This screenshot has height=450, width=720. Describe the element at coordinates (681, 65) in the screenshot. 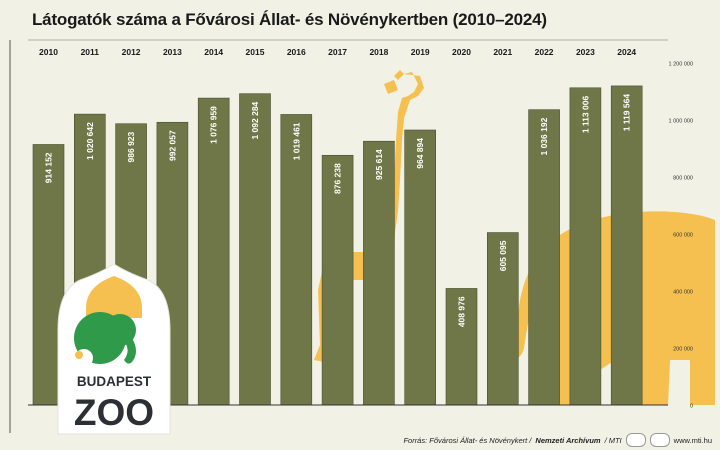

I see `y-tick-label: 1 200 000` at that location.